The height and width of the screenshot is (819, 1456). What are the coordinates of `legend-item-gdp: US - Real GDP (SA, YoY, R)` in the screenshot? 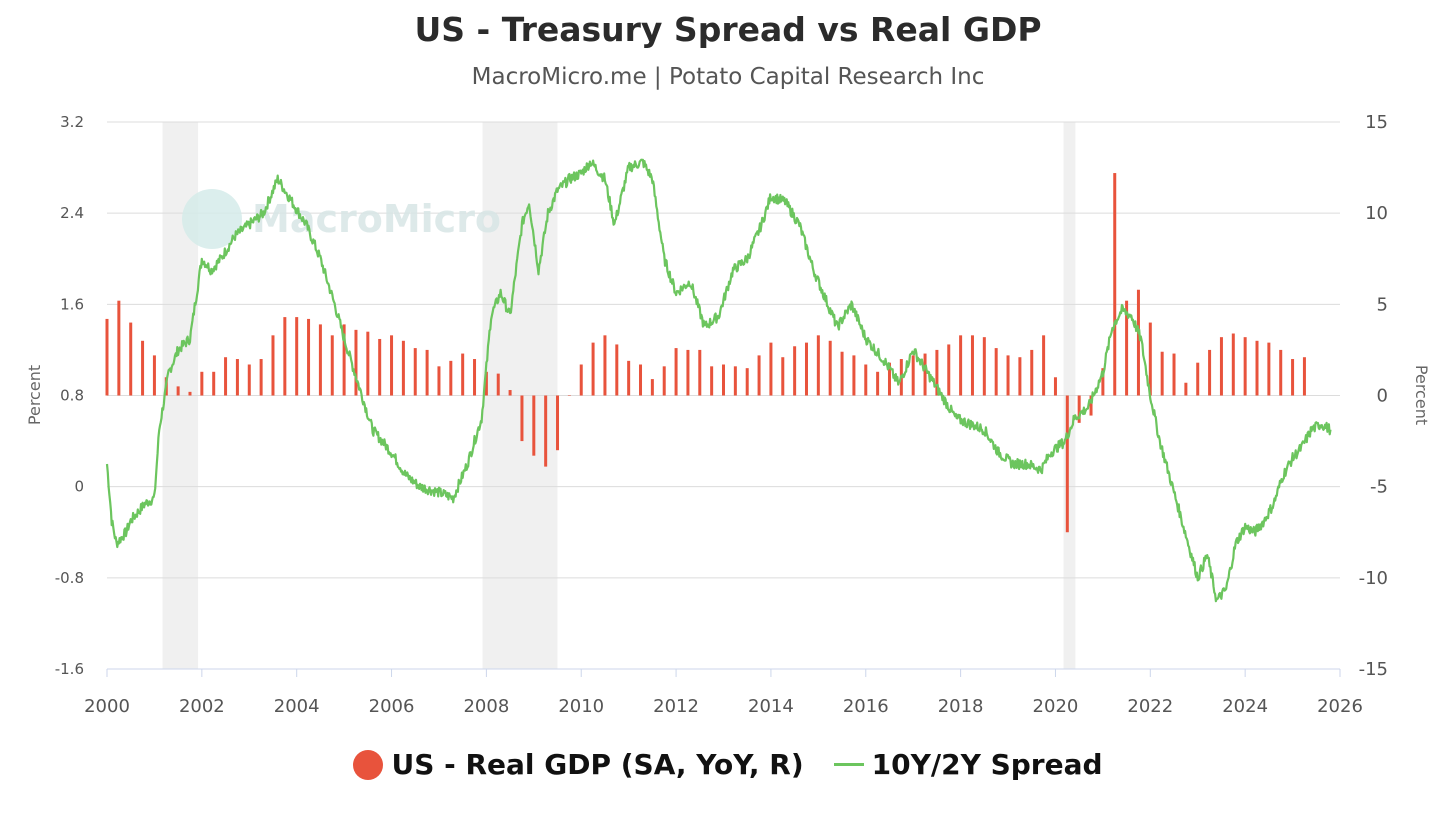 It's located at (578, 764).